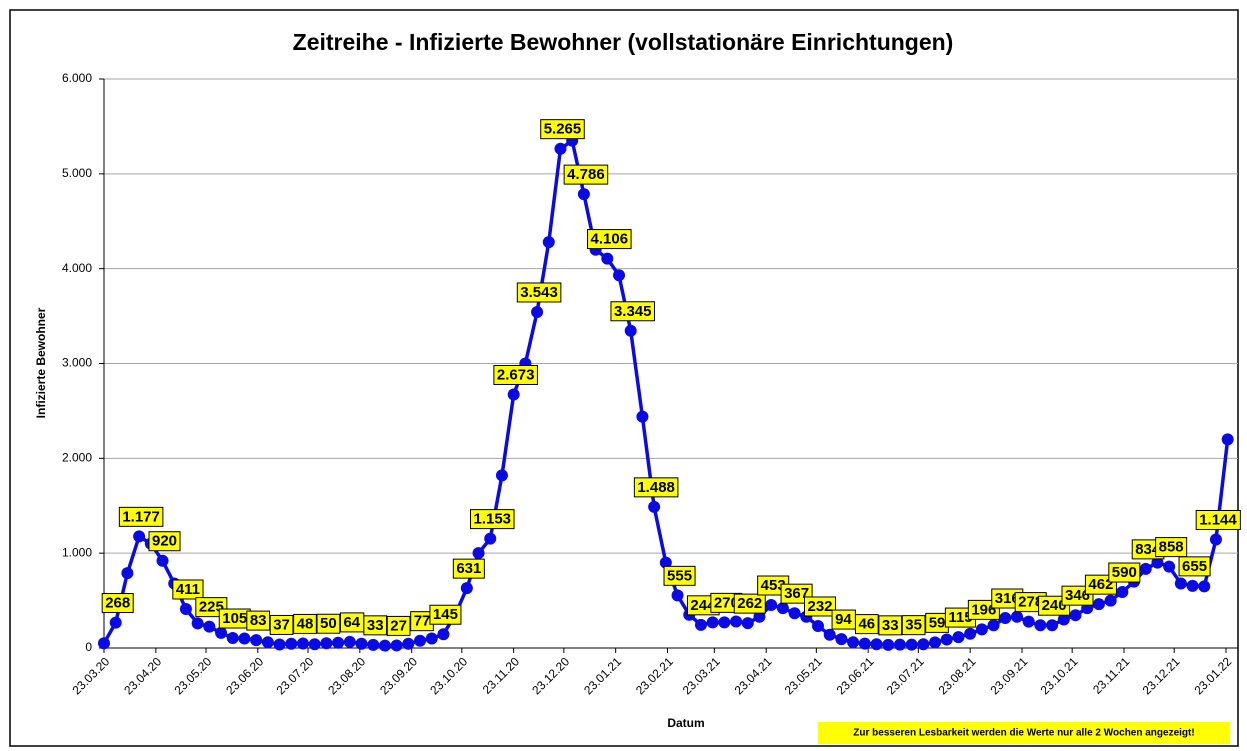  I want to click on data-label: 1.177, so click(141, 516).